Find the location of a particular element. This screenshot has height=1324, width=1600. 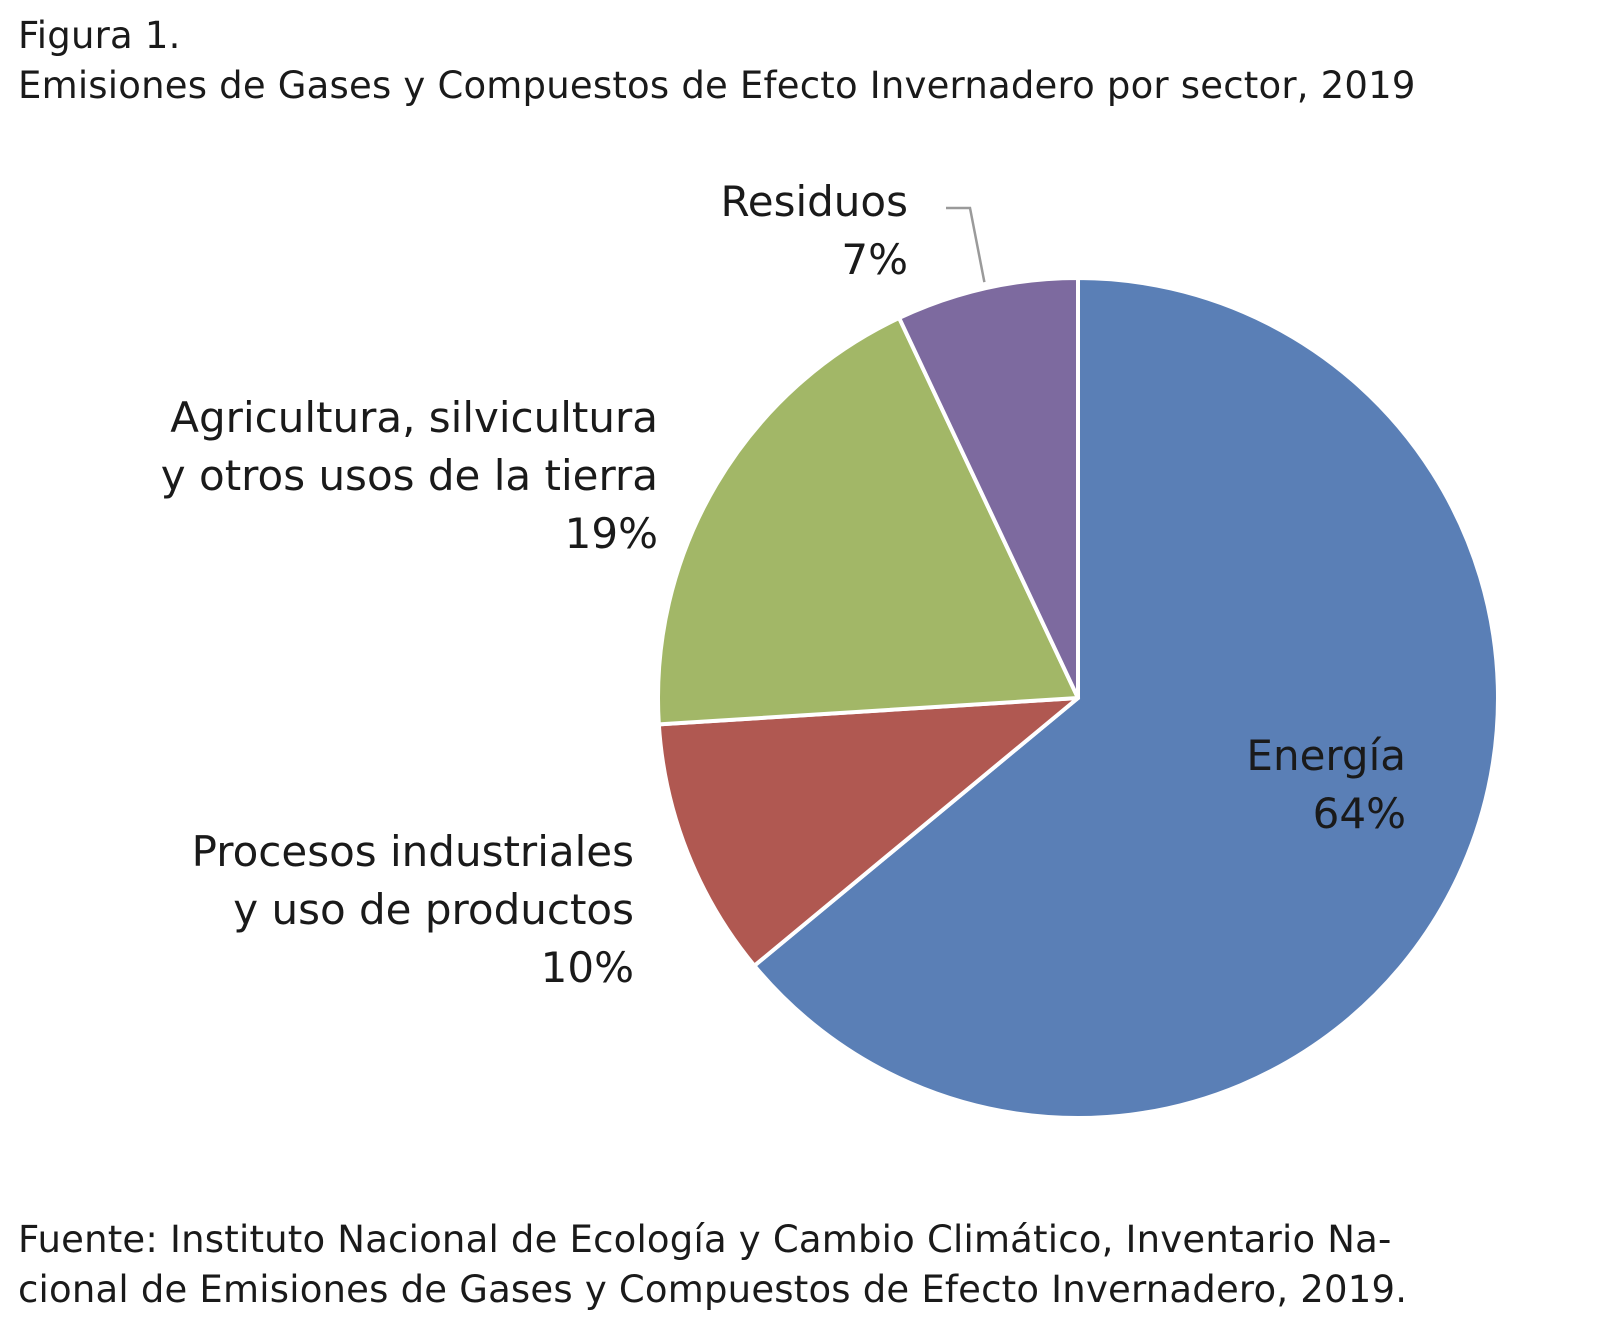

pie-label-name: y otros usos de la tierra is located at coordinates (409, 475).